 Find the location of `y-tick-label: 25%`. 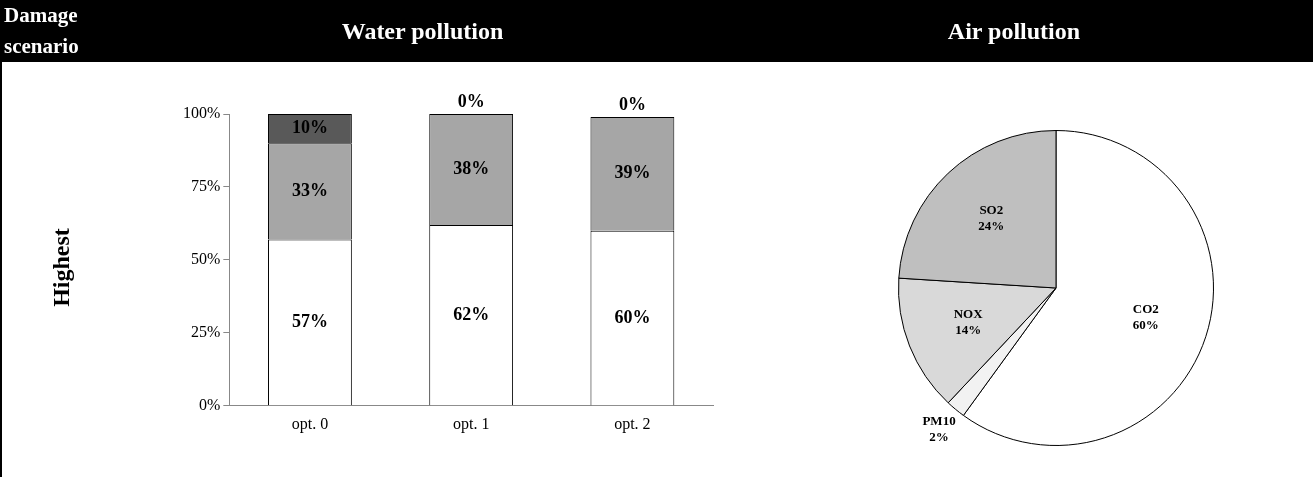

y-tick-label: 25% is located at coordinates (206, 332).